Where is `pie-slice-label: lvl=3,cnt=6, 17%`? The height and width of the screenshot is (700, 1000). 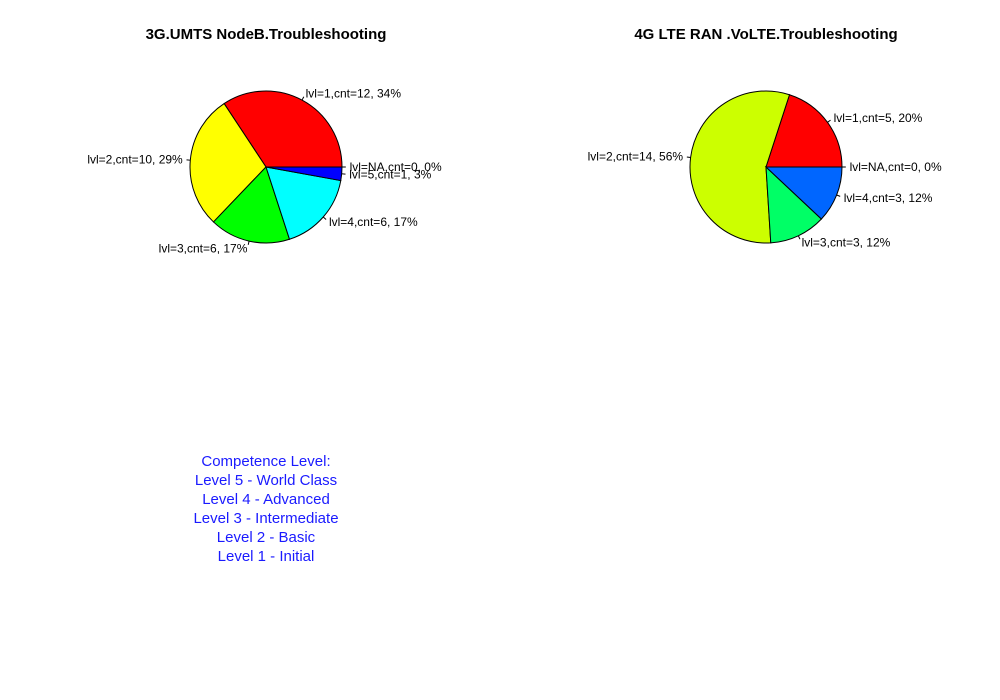 pie-slice-label: lvl=3,cnt=6, 17% is located at coordinates (203, 249).